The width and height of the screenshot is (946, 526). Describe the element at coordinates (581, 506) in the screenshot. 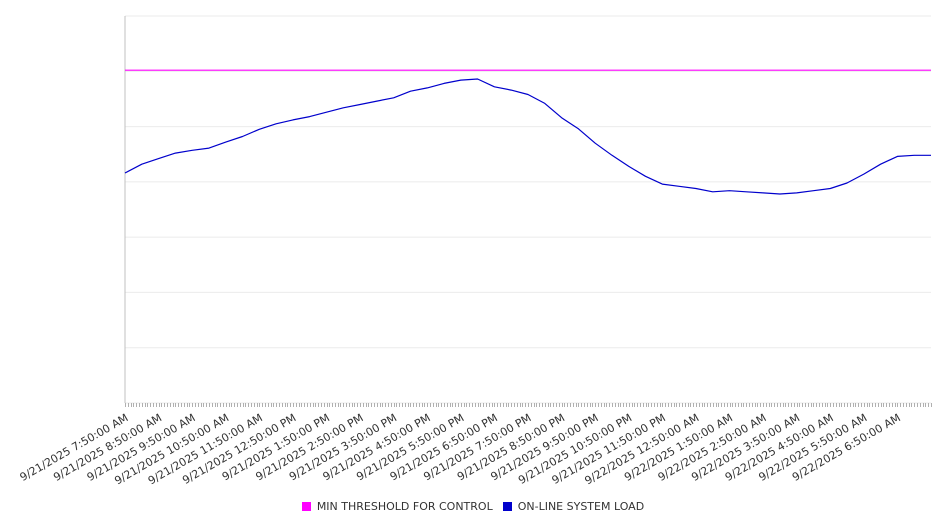

I see `legend-label-system-load: ON-LINE SYSTEM LOAD` at that location.